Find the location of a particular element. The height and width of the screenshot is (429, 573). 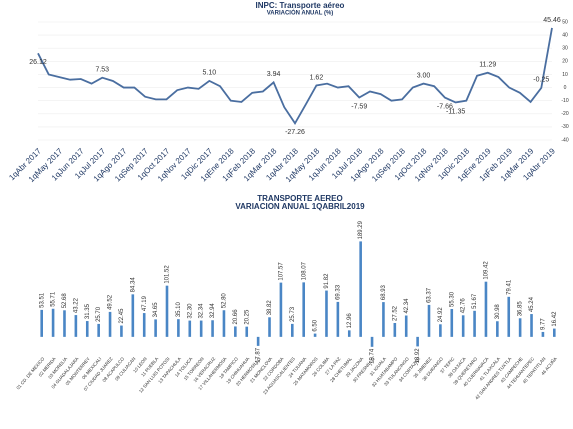

value-label: 9.77 is located at coordinates (543, 324).